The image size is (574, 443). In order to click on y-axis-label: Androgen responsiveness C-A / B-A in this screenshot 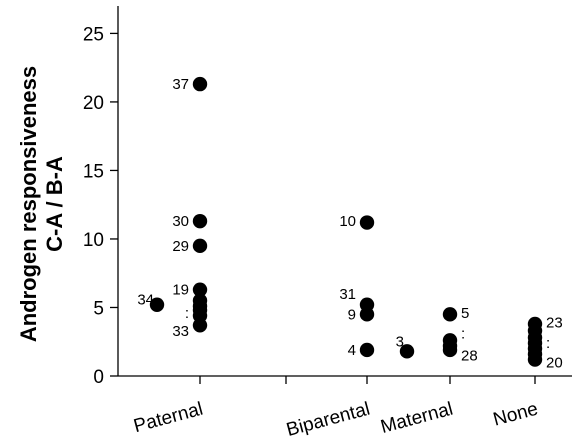, I will do `click(41, 204)`.